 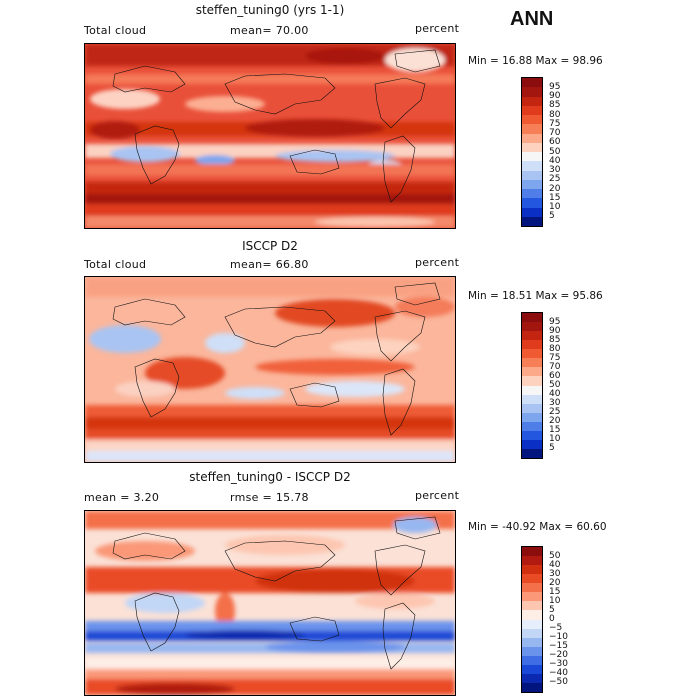 What do you see at coordinates (556, 628) in the screenshot?
I see `colorbar-tick-label: −5` at bounding box center [556, 628].